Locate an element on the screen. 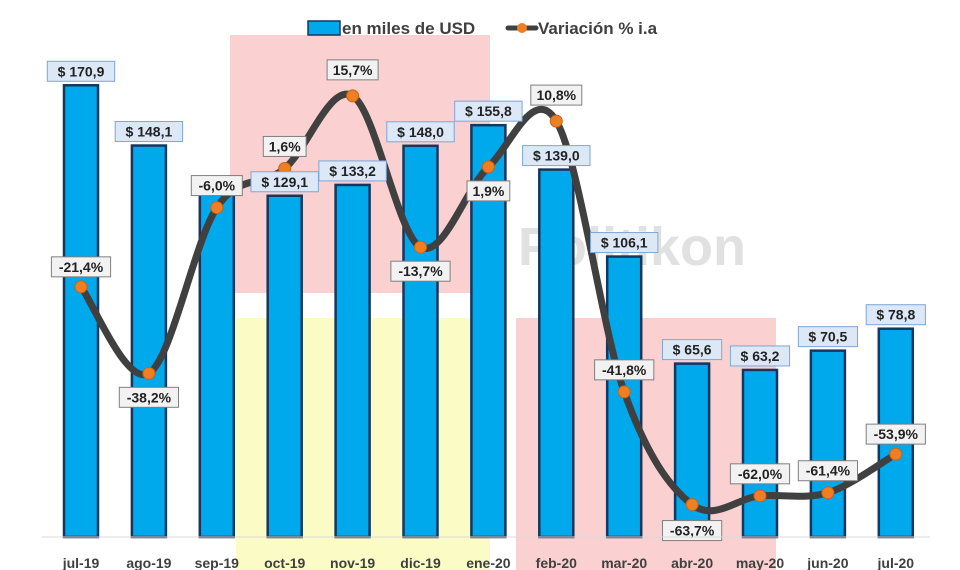 The width and height of the screenshot is (960, 570). x-tick-abr-20: abr-20 is located at coordinates (692, 562).